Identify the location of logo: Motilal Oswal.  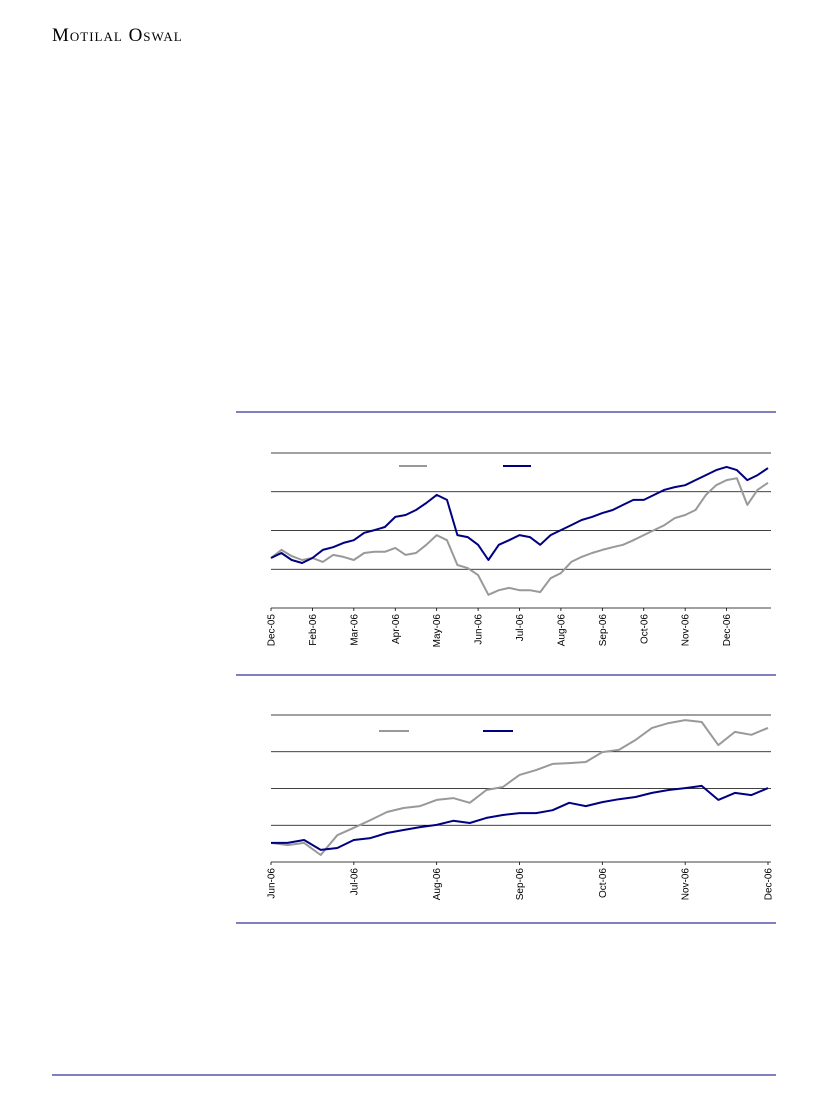
(117, 35).